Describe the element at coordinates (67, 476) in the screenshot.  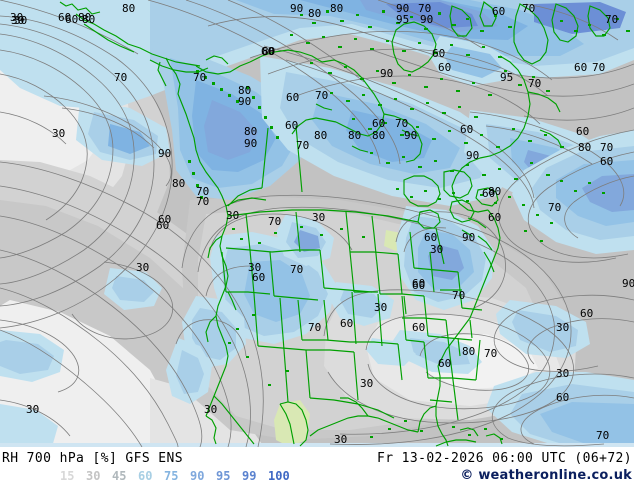
I see `scale-tick-15: 15` at that location.